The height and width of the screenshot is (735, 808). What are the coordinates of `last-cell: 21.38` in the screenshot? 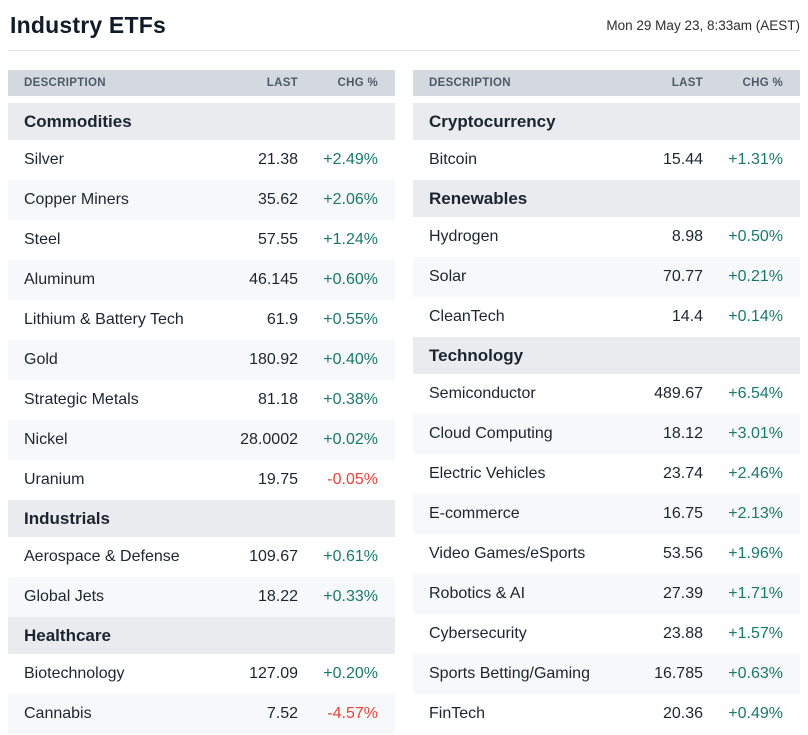 It's located at (277, 159).